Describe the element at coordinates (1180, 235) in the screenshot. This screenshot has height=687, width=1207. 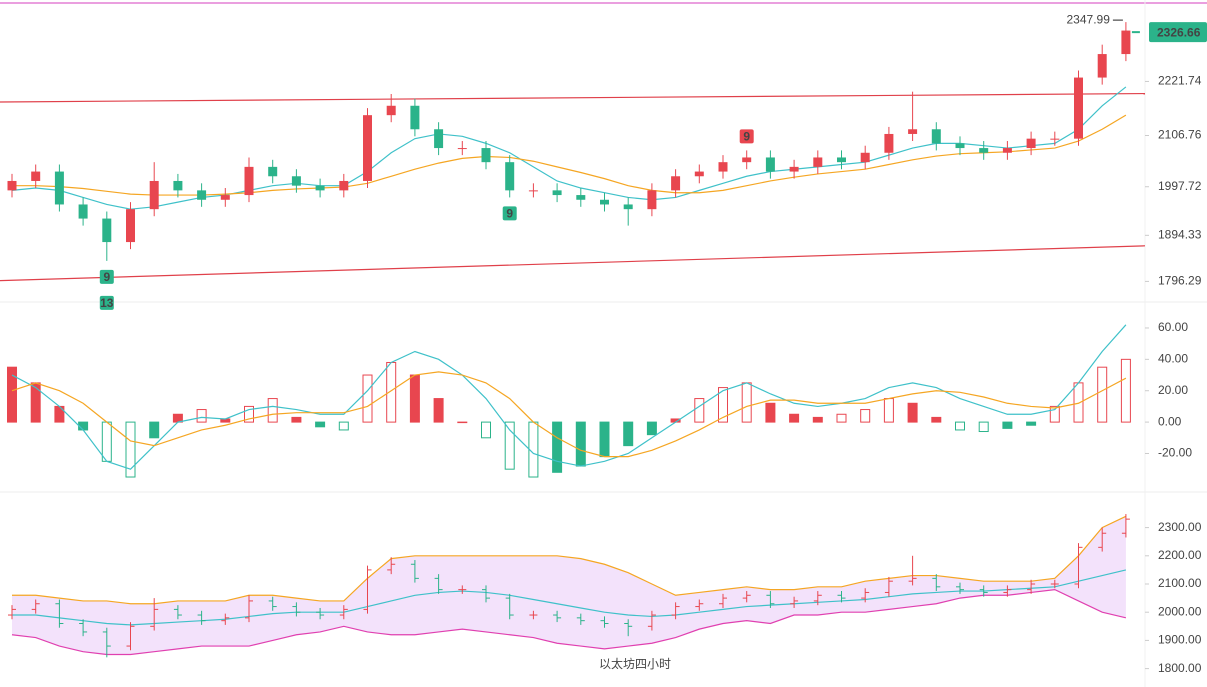
I see `y-tick-label: 1894.33` at that location.